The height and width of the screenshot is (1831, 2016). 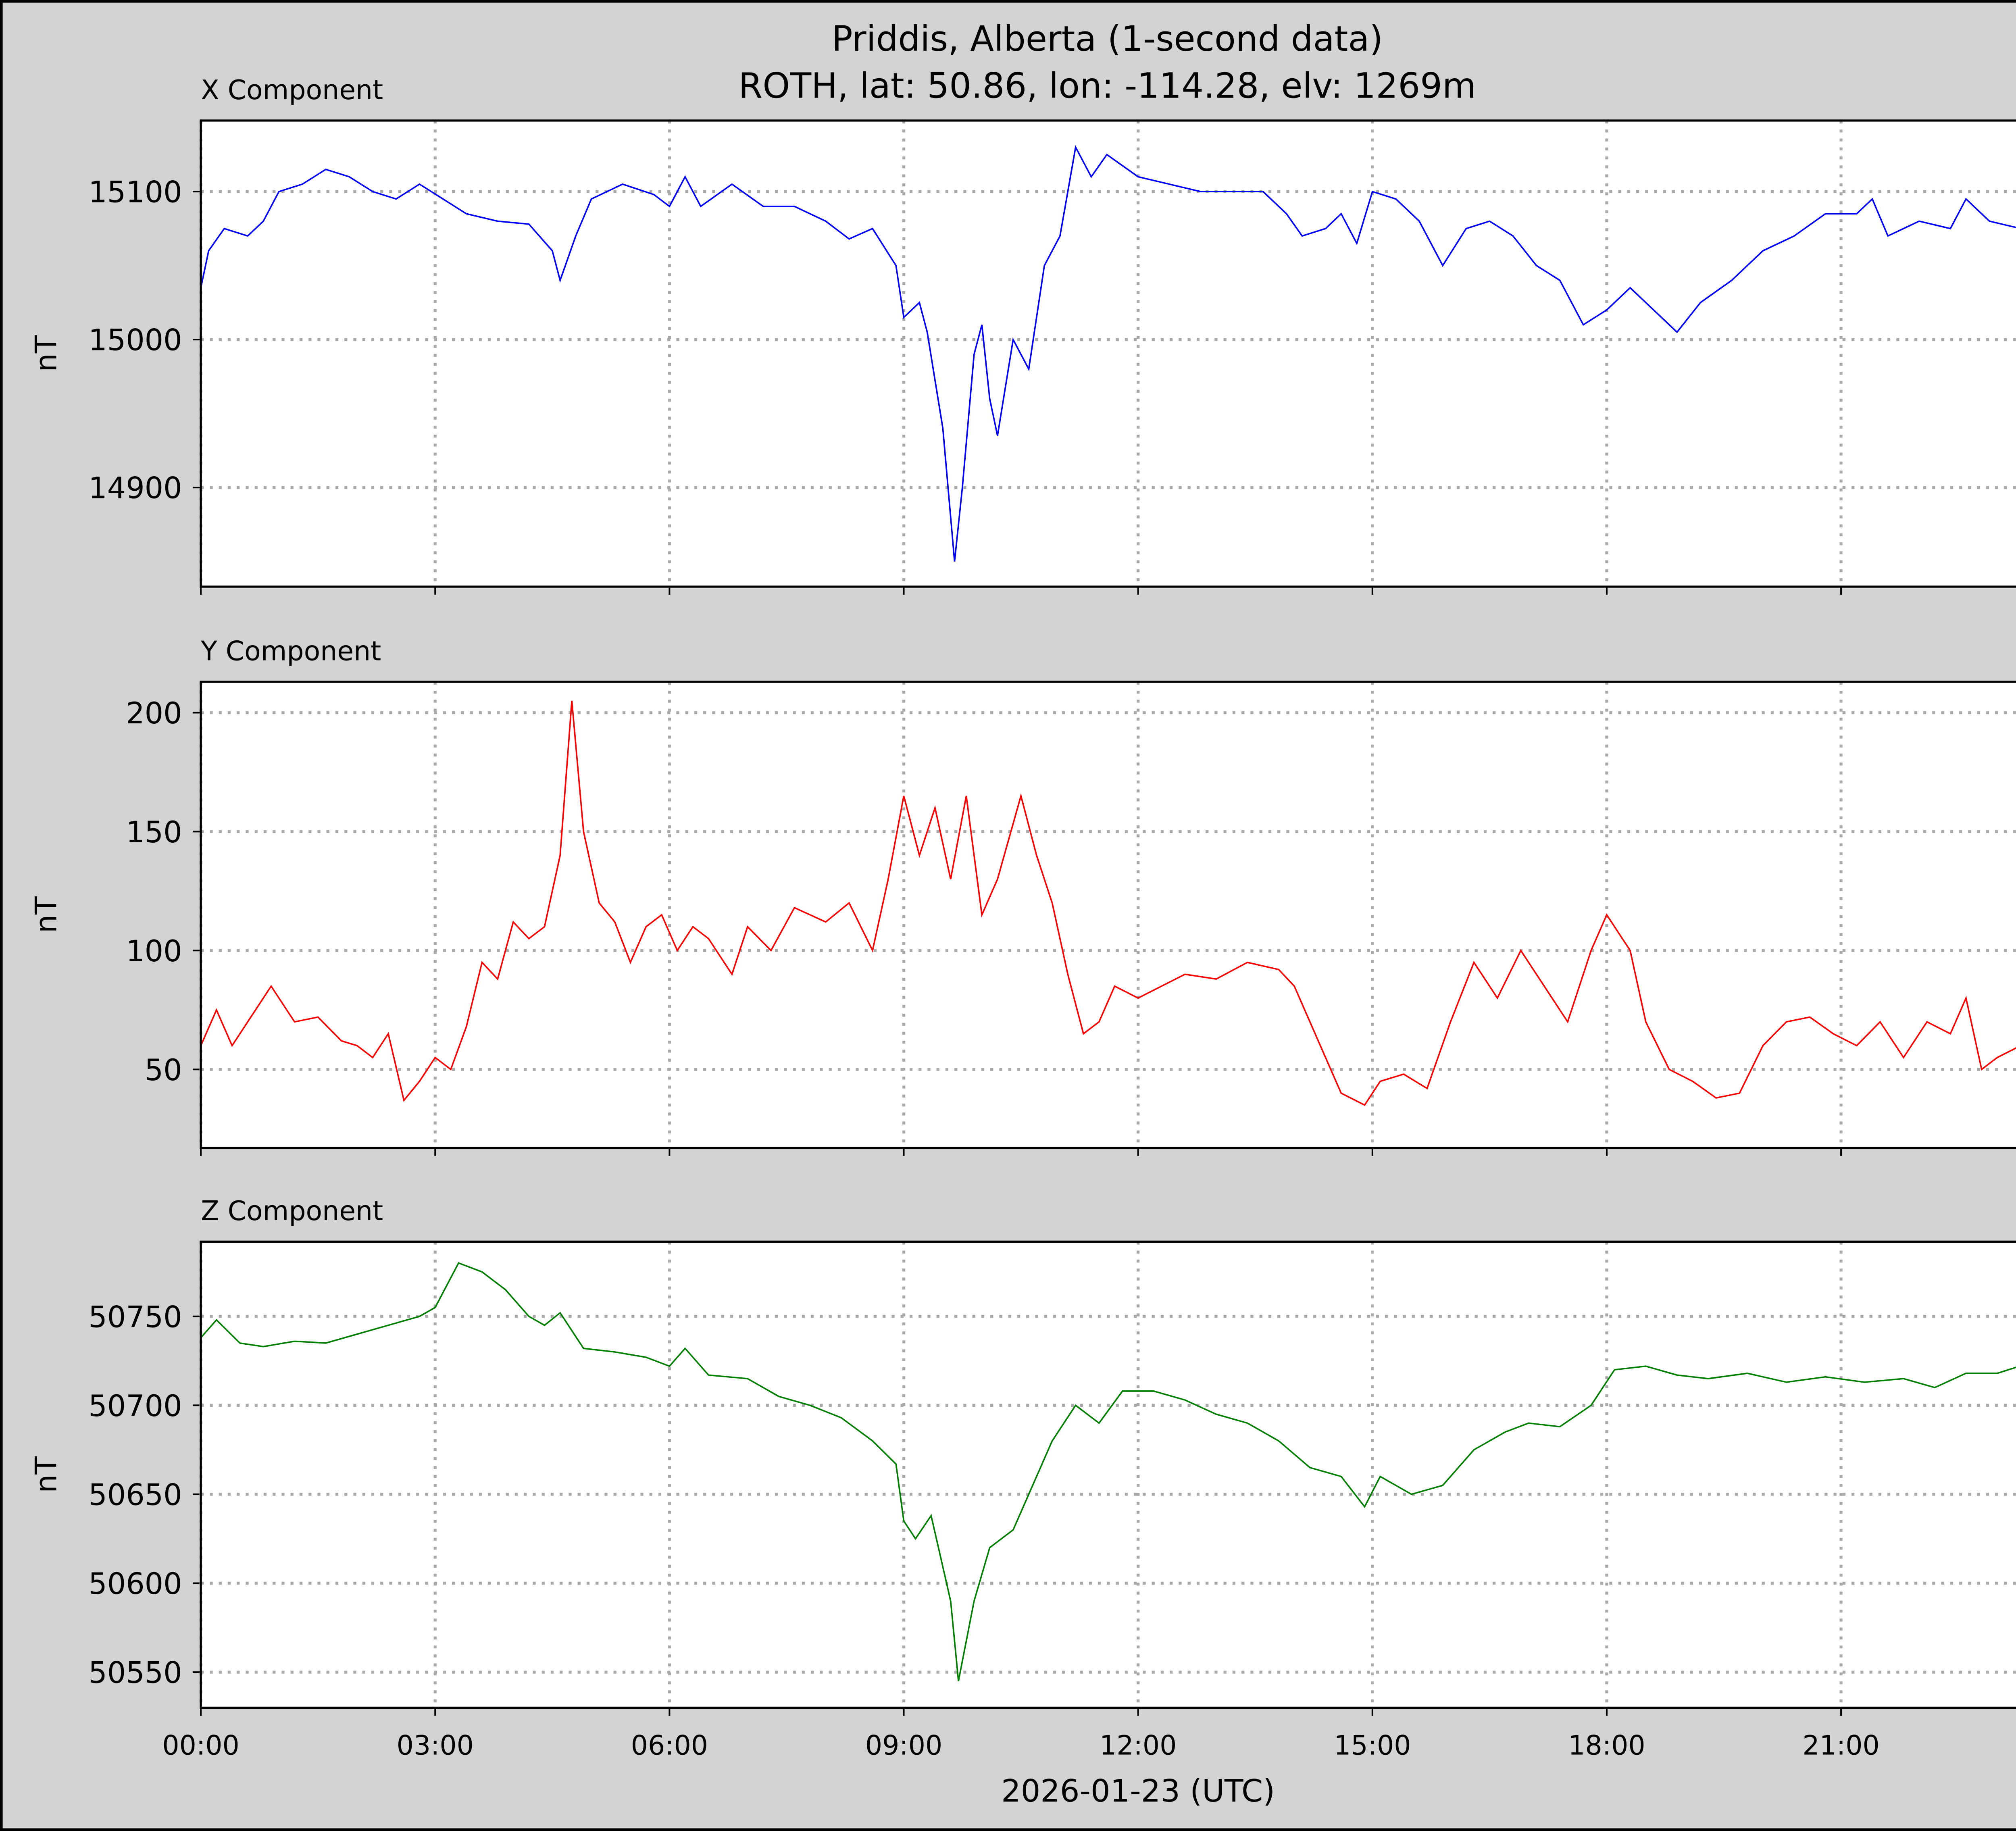 I want to click on x-tick-label: 00:00, so click(x=200, y=1745).